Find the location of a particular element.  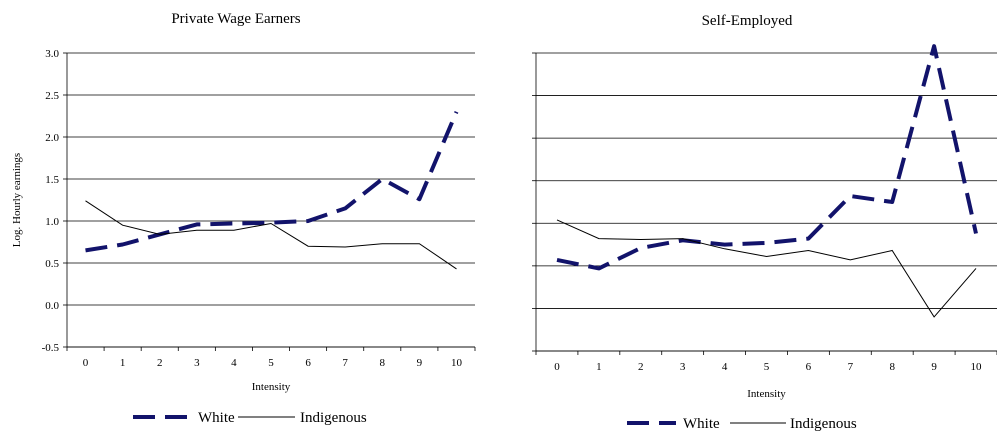

y-tick-label: 2.0 is located at coordinates (52, 138).